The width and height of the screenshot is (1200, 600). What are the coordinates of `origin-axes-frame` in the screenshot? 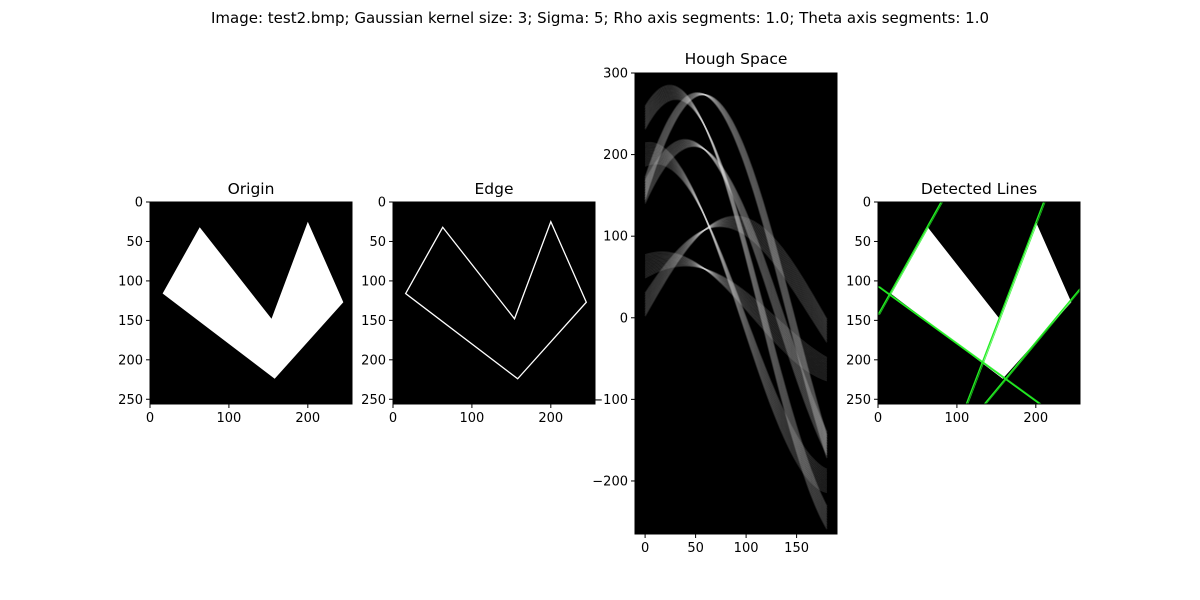 It's located at (251, 303).